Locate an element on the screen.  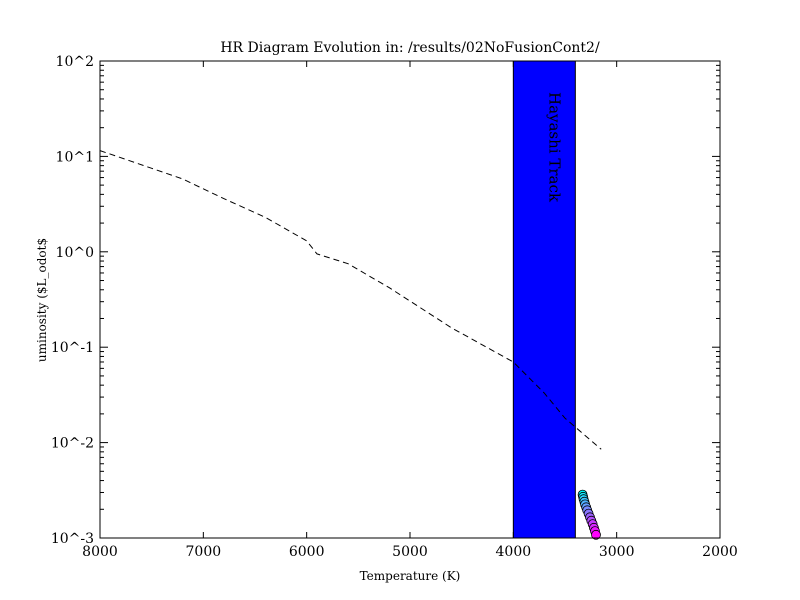
y-tick-label: 10^-2 is located at coordinates (72, 444).